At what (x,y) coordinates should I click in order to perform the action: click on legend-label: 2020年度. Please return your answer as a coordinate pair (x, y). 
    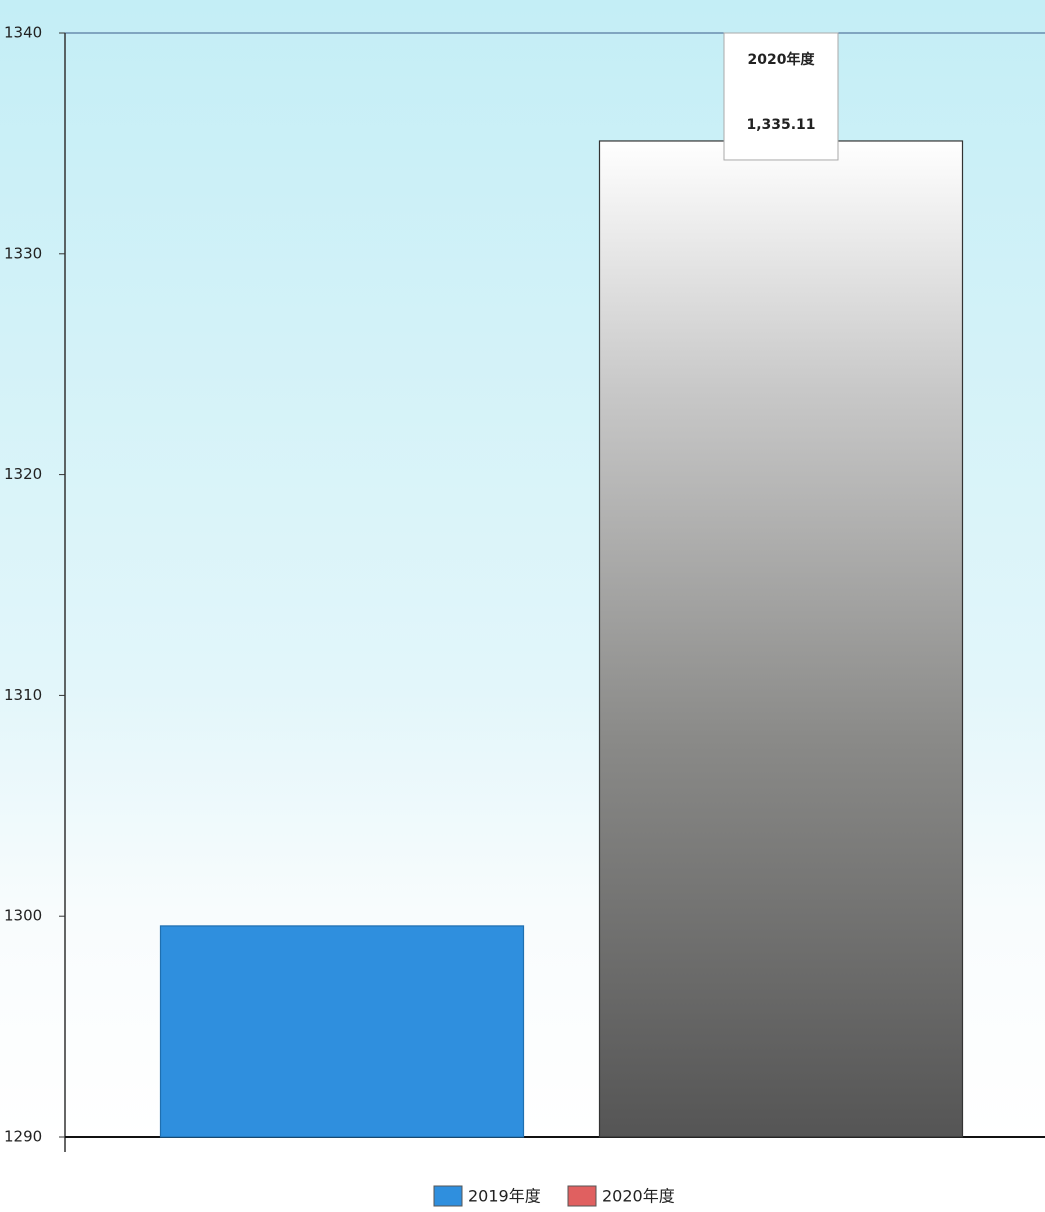
    Looking at the image, I should click on (638, 1196).